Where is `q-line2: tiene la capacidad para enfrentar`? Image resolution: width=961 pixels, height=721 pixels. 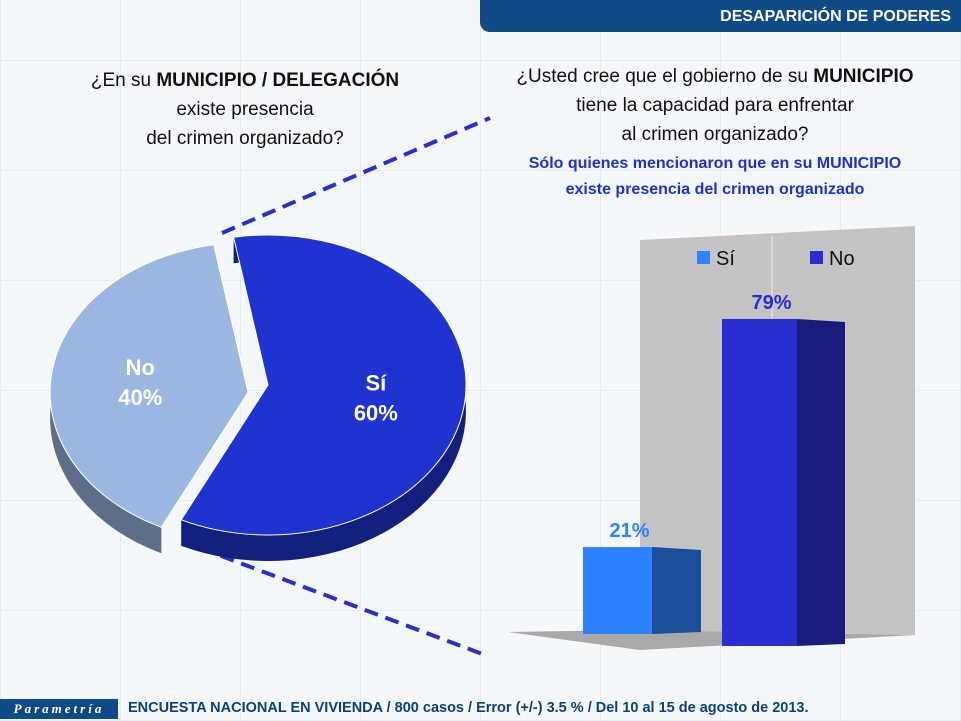 q-line2: tiene la capacidad para enfrentar is located at coordinates (715, 105).